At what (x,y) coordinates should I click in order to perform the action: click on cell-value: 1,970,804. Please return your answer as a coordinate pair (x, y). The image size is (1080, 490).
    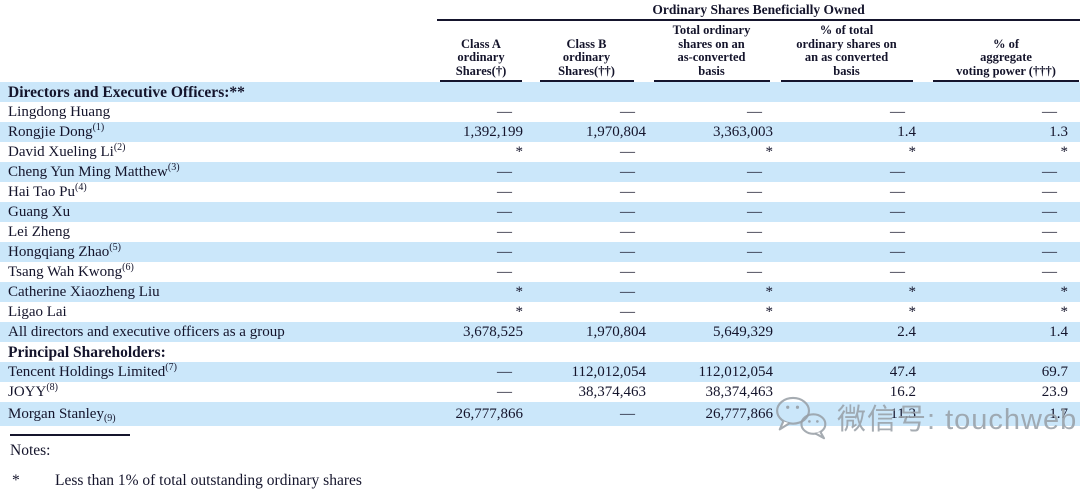
    Looking at the image, I should click on (586, 332).